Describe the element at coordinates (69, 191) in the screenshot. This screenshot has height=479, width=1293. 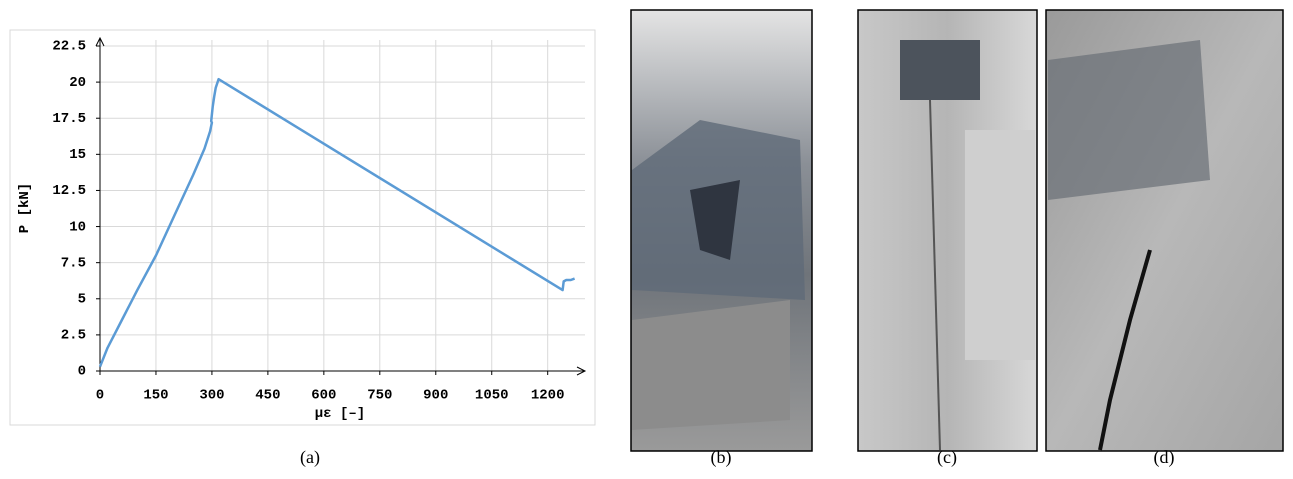
I see `y-tick-label: 12.5` at that location.